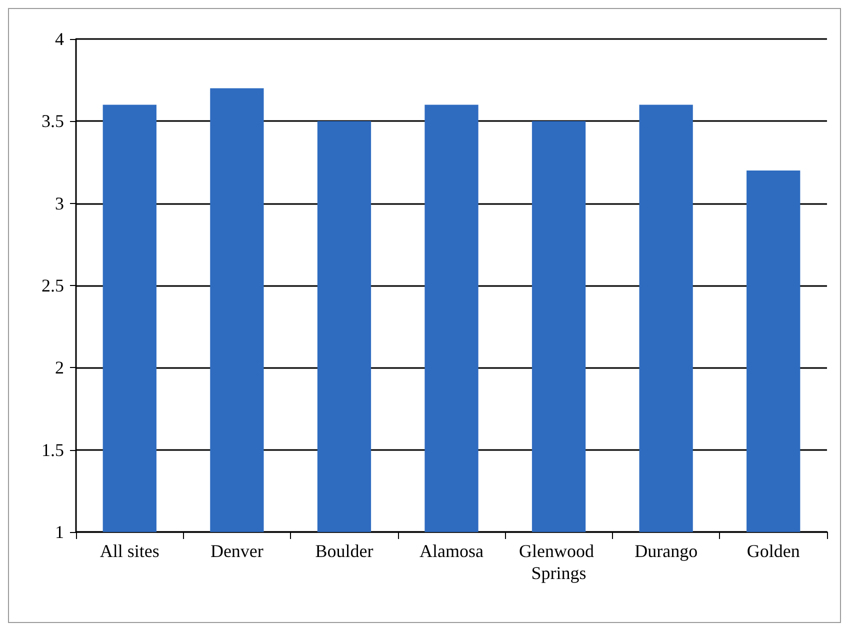 The height and width of the screenshot is (631, 849). Describe the element at coordinates (452, 551) in the screenshot. I see `x-tick-label: Alamosa` at that location.